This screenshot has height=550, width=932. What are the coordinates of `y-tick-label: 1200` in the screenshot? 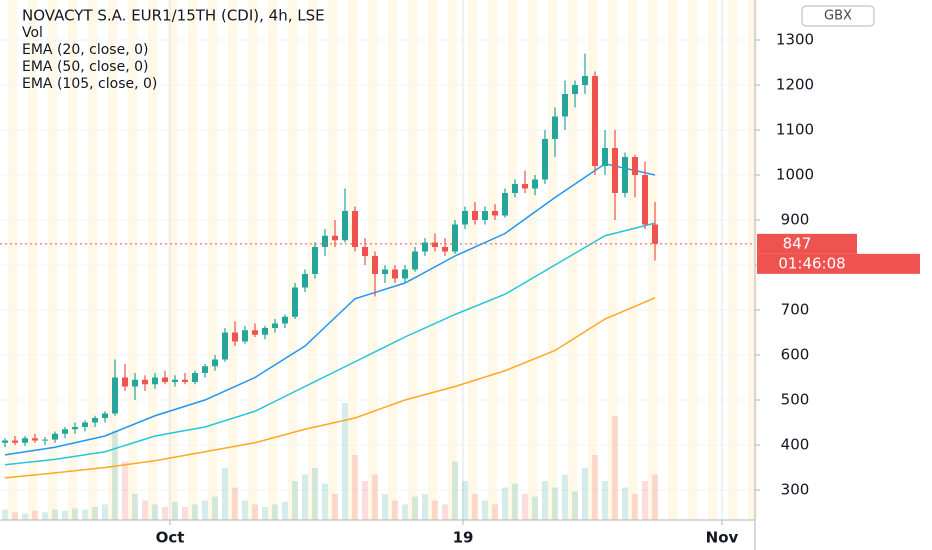 It's located at (795, 85).